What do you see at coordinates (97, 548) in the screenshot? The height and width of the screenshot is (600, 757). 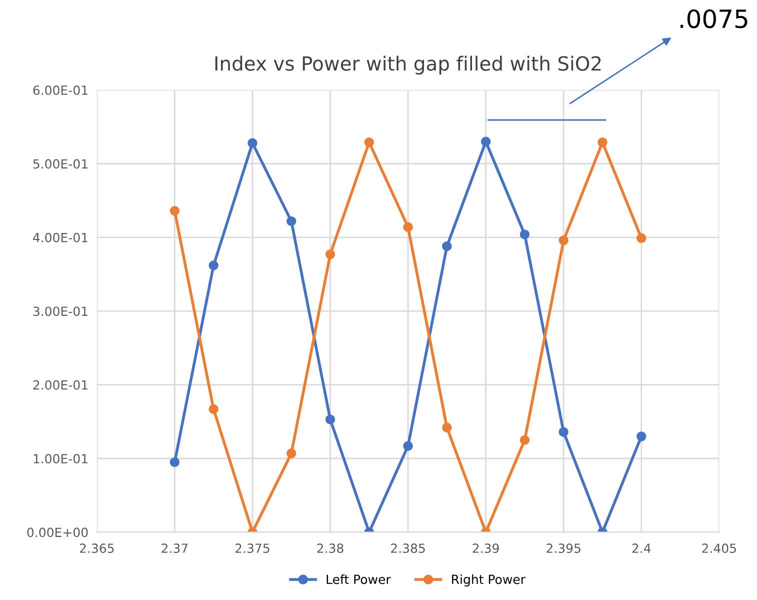 I see `x-tick-label: 2.365` at bounding box center [97, 548].